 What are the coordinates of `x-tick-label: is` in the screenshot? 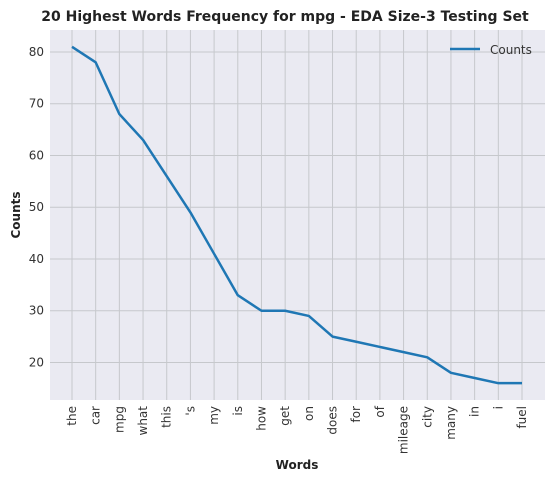 It's located at (238, 411).